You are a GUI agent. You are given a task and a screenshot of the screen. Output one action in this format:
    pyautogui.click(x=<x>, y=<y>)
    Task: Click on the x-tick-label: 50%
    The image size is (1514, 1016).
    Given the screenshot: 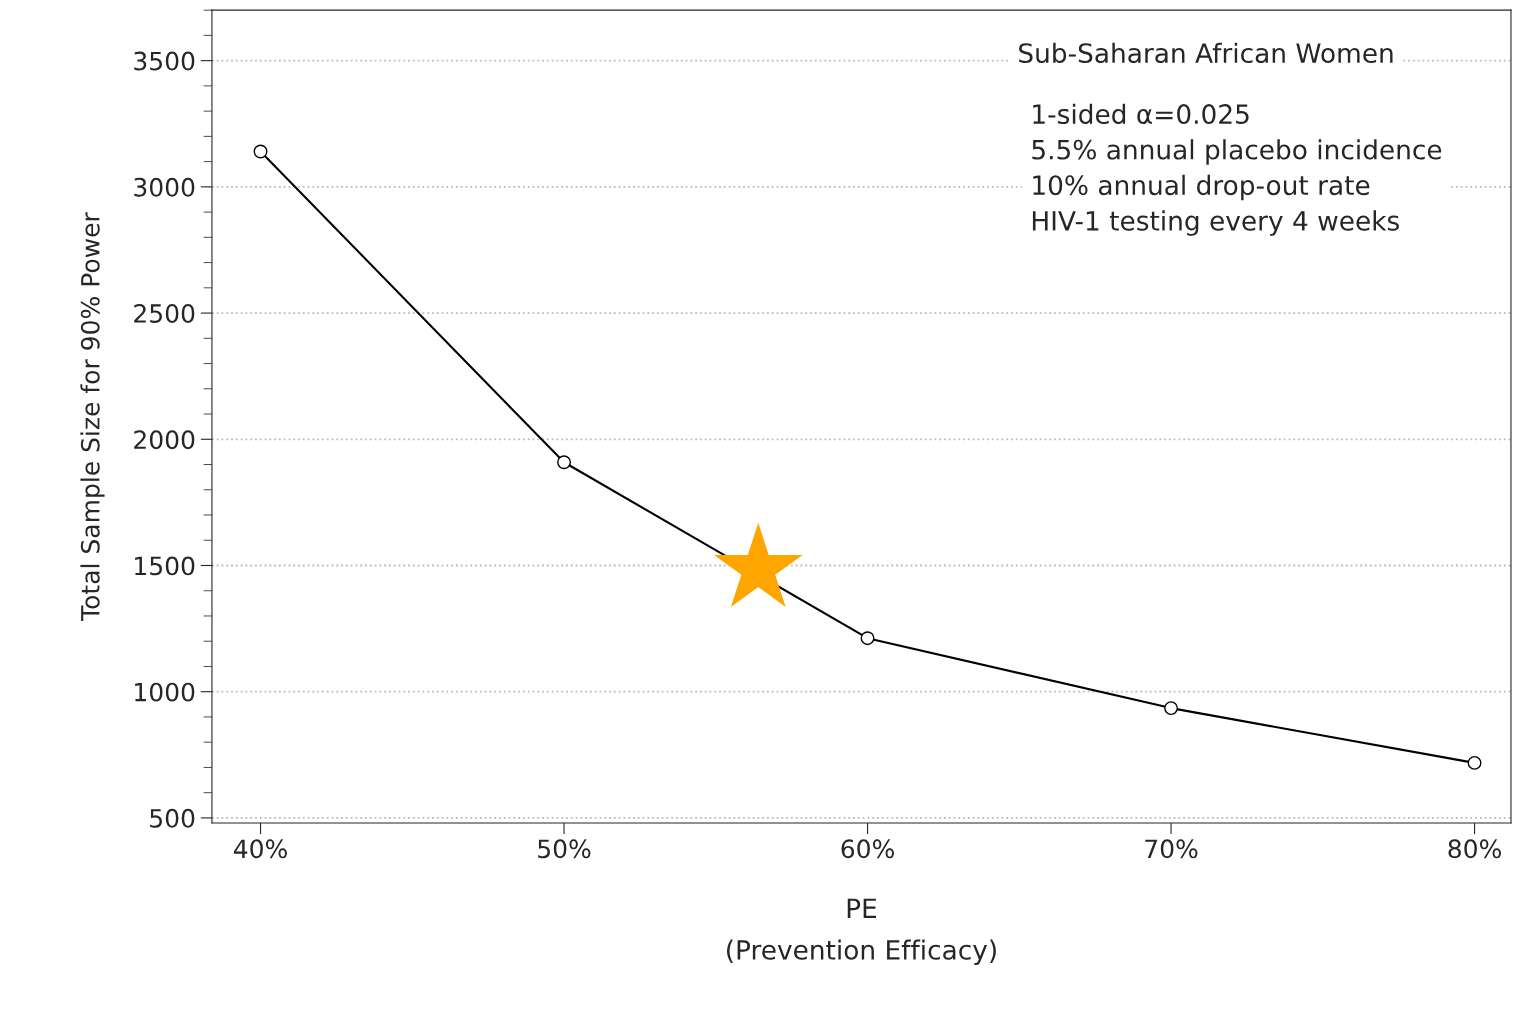 What is the action you would take?
    pyautogui.click(x=564, y=849)
    